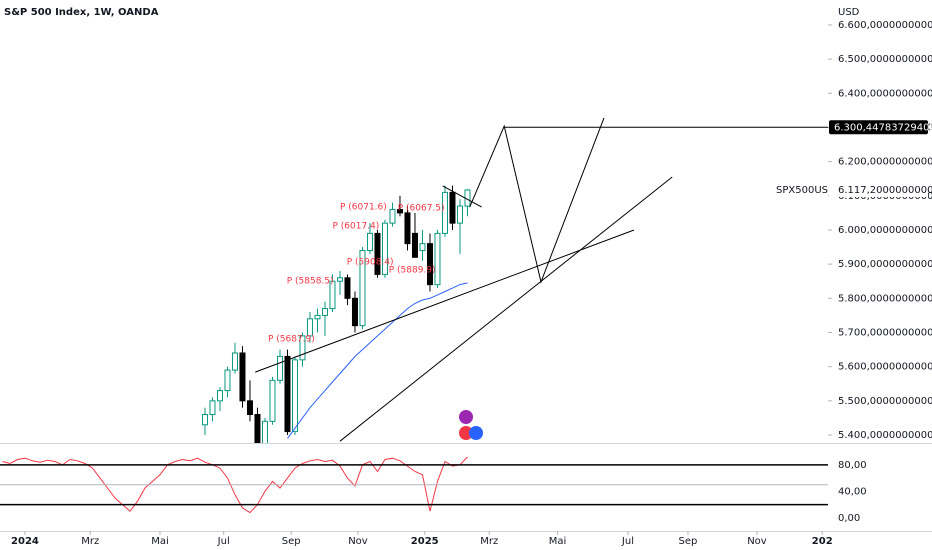 This screenshot has height=550, width=932. I want to click on rsi-pane, so click(235, 485).